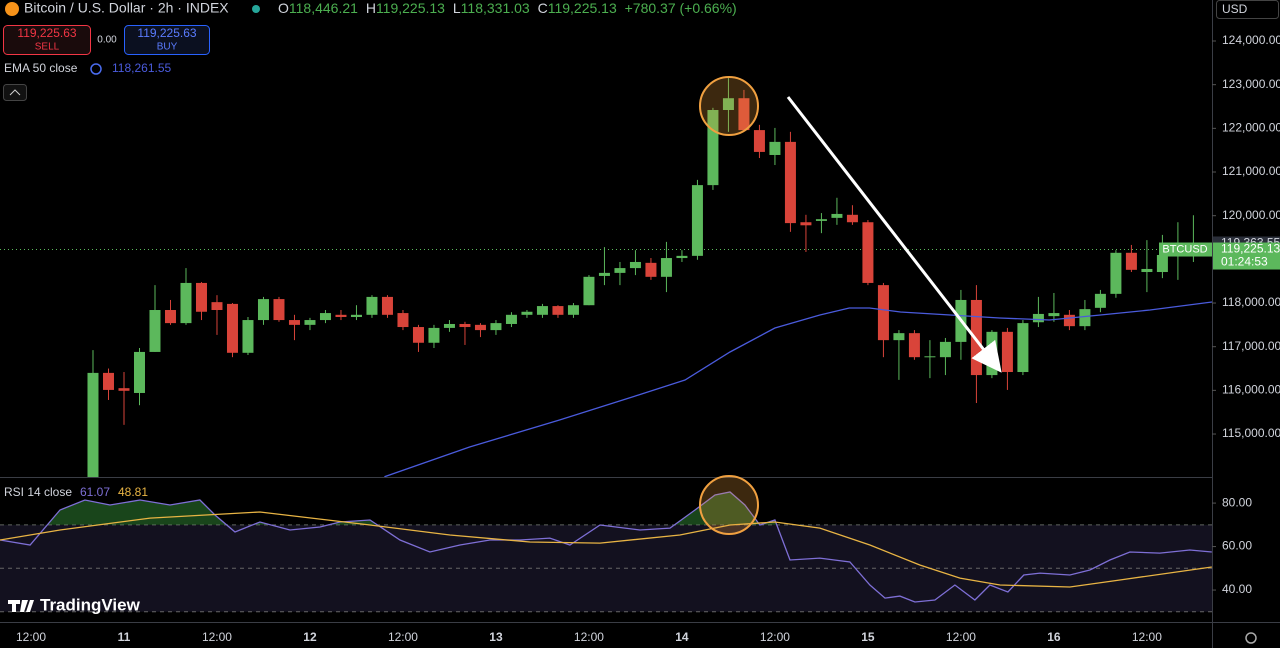 The image size is (1280, 648). Describe the element at coordinates (457, 8) in the screenshot. I see `ohlc-key: L` at that location.